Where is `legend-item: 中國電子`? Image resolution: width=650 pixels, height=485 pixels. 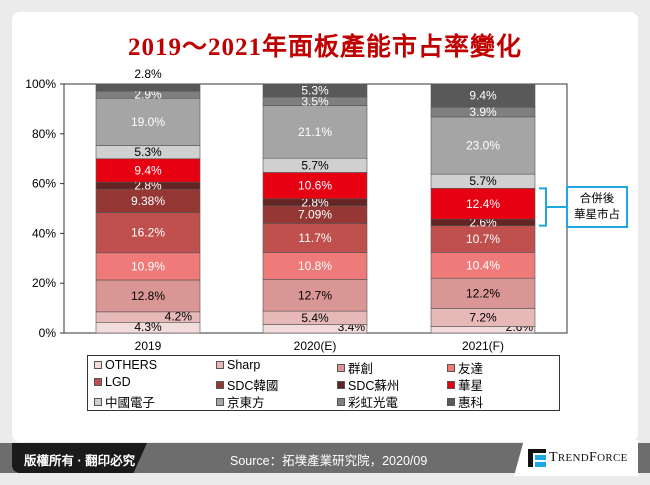
legend-item: 中國電子 is located at coordinates (124, 401).